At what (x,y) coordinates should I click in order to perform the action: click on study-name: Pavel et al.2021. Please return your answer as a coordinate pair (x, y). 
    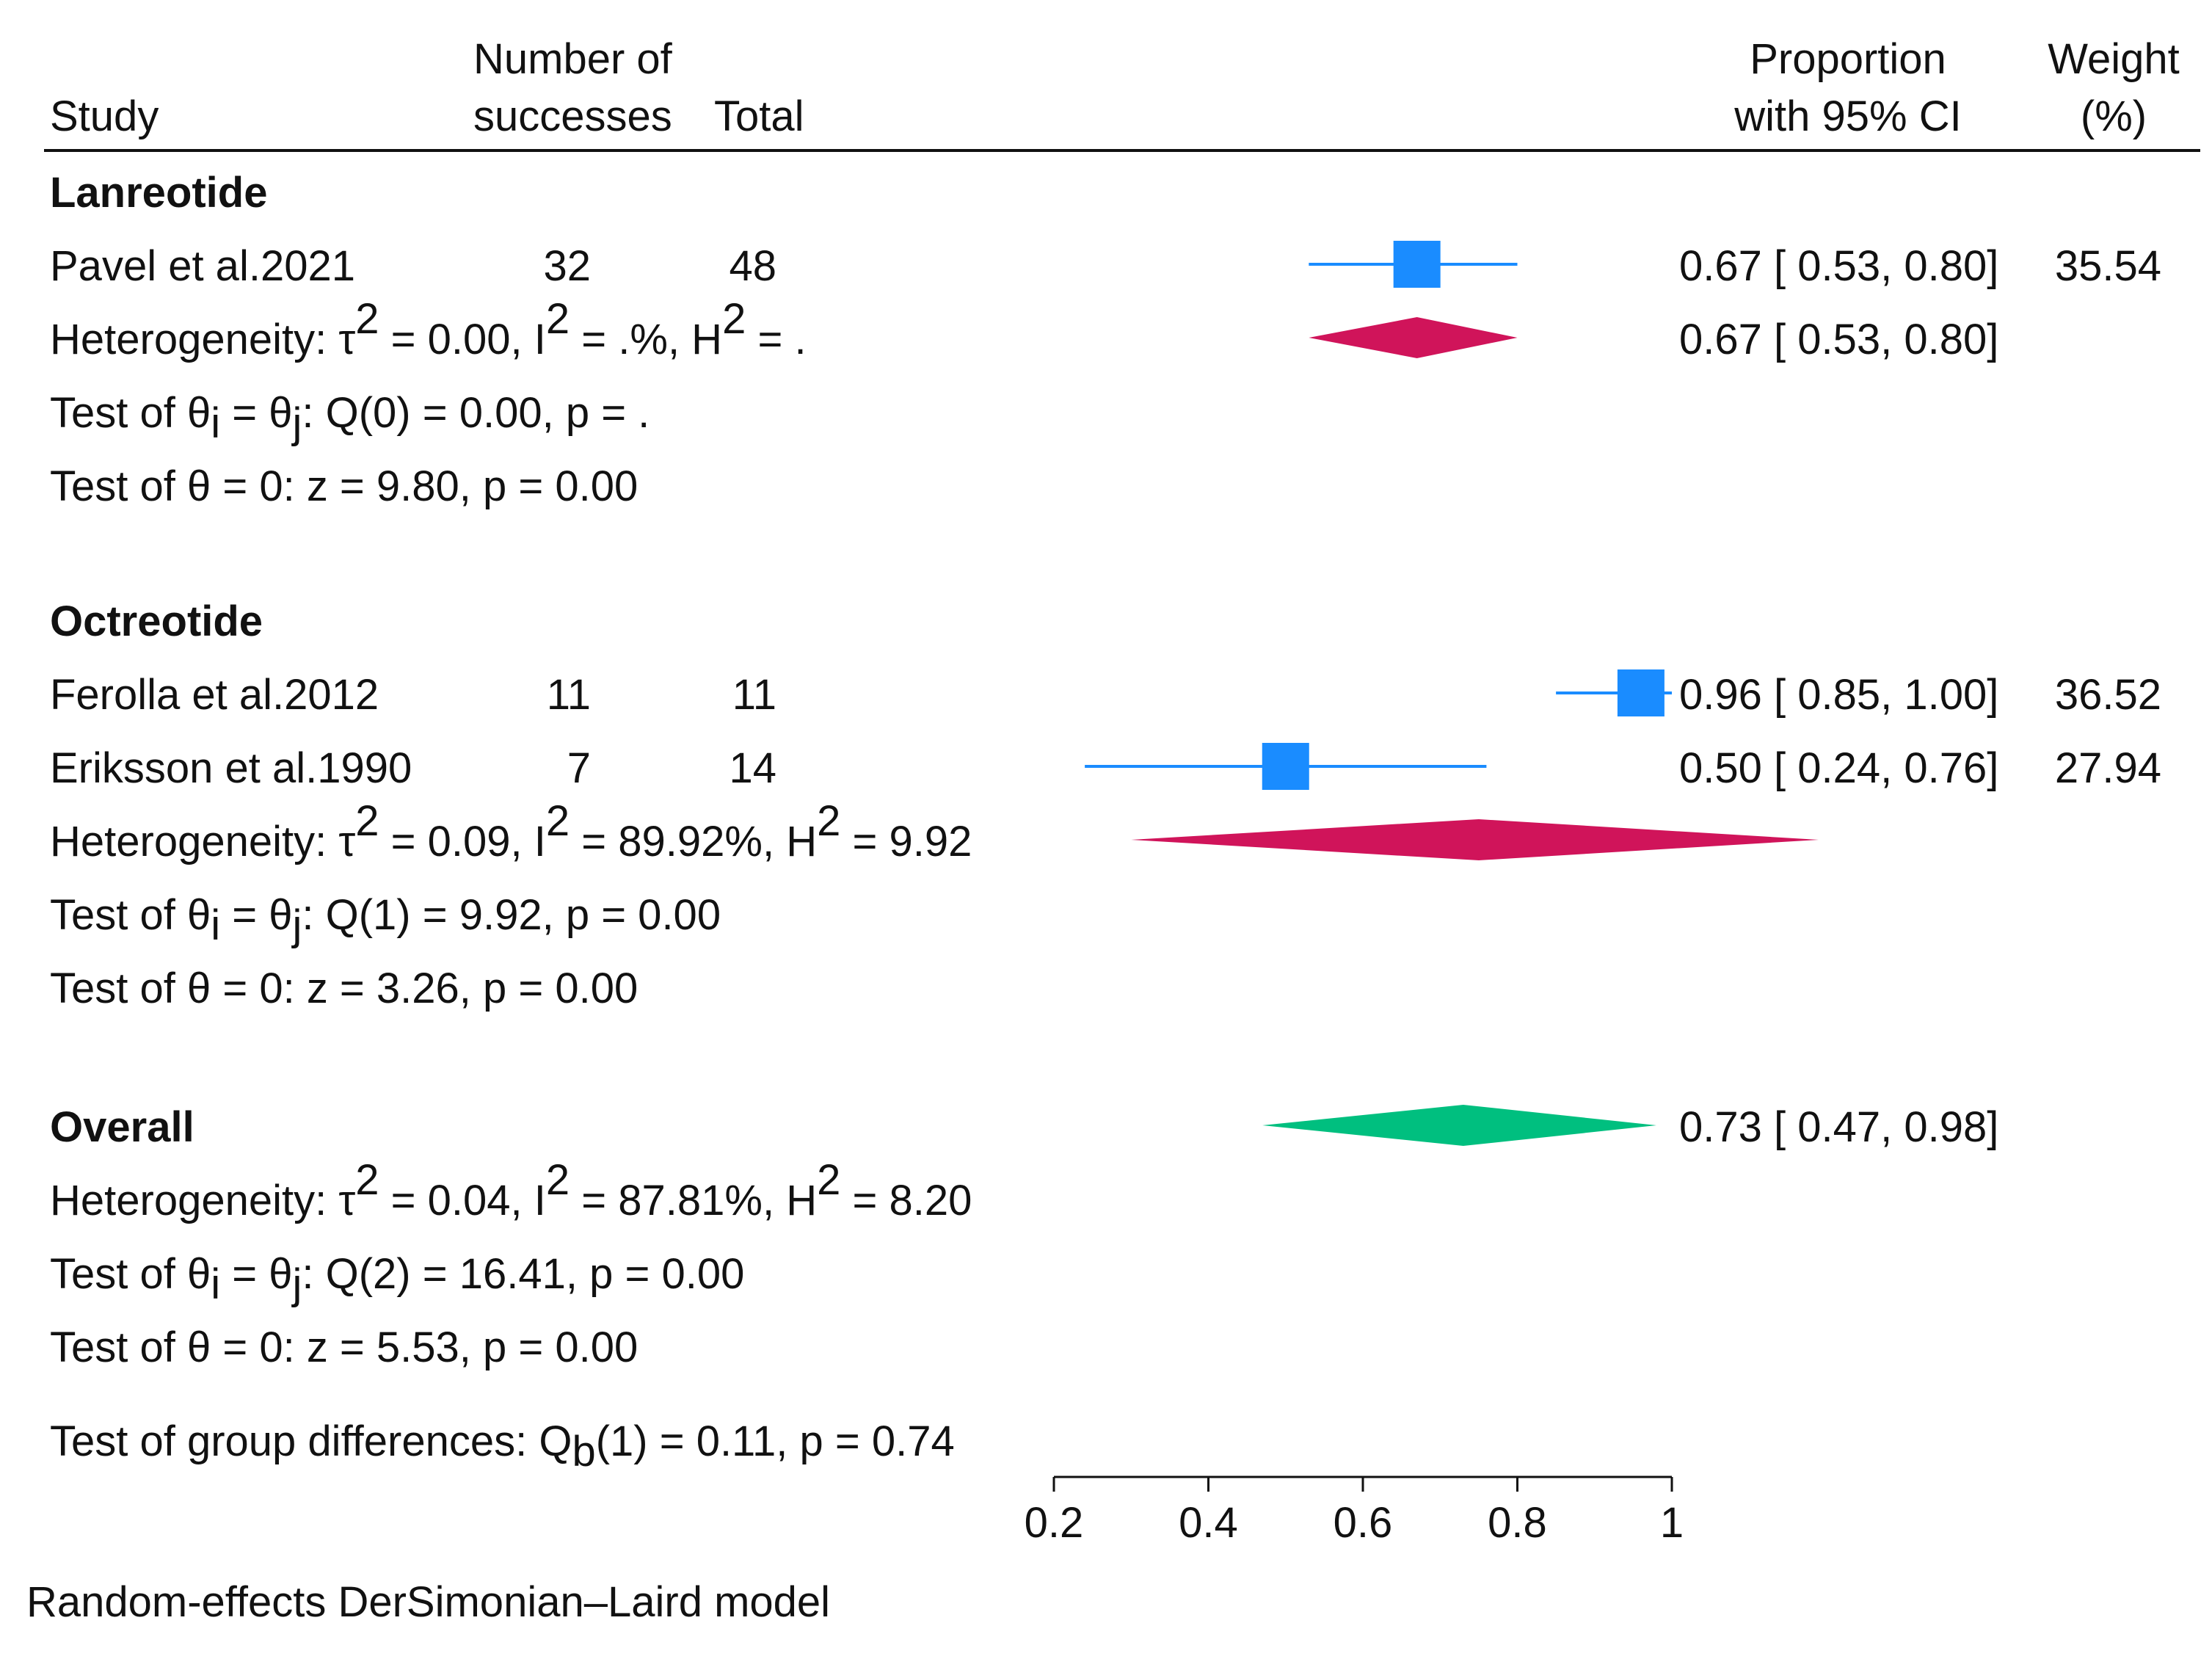
    Looking at the image, I should click on (202, 266).